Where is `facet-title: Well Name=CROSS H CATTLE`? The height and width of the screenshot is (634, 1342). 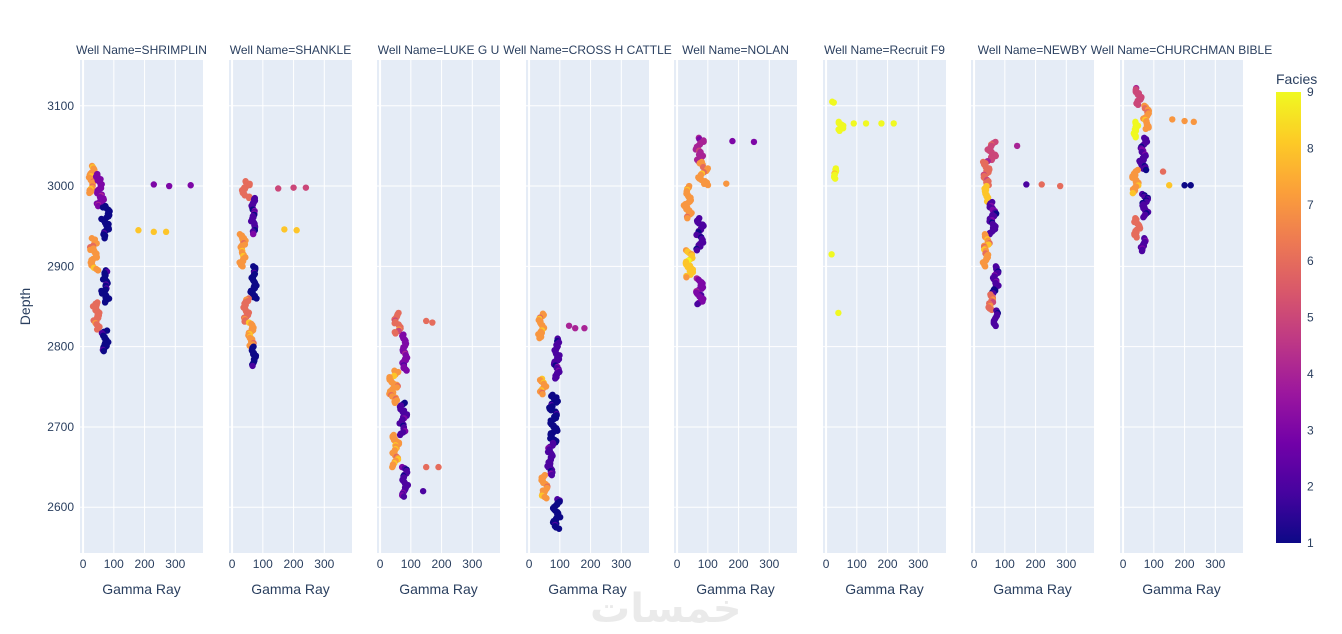 facet-title: Well Name=CROSS H CATTLE is located at coordinates (587, 50).